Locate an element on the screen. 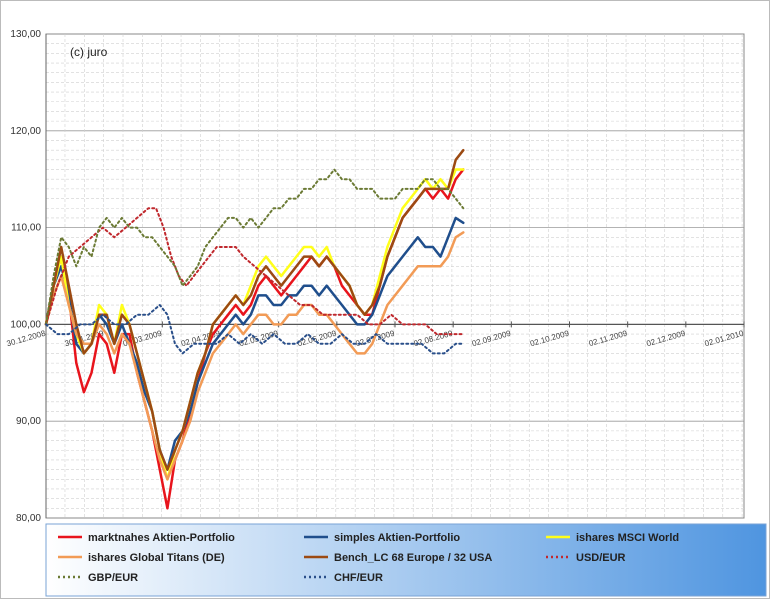 The width and height of the screenshot is (770, 604). legend-label: ishares MSCI World is located at coordinates (627, 538).